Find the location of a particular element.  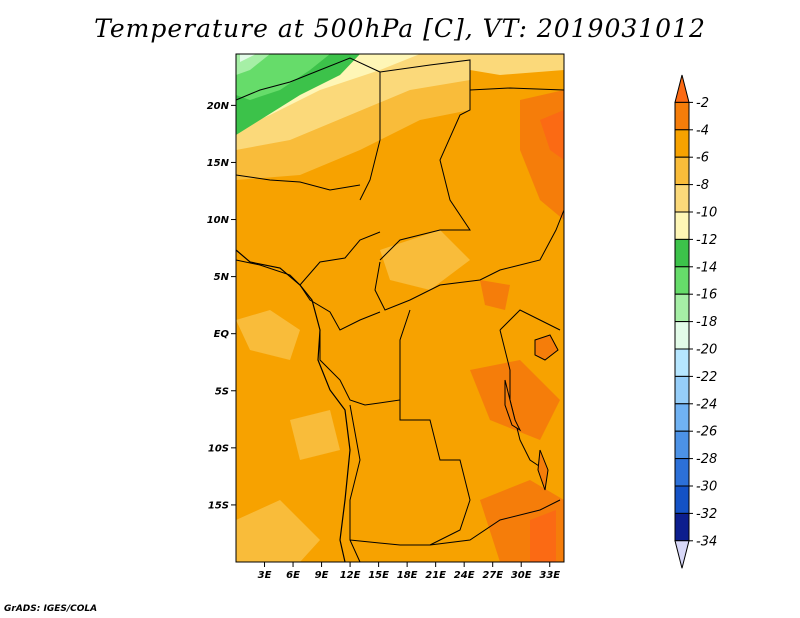

lat-tick-label: 15N is located at coordinates (218, 163).